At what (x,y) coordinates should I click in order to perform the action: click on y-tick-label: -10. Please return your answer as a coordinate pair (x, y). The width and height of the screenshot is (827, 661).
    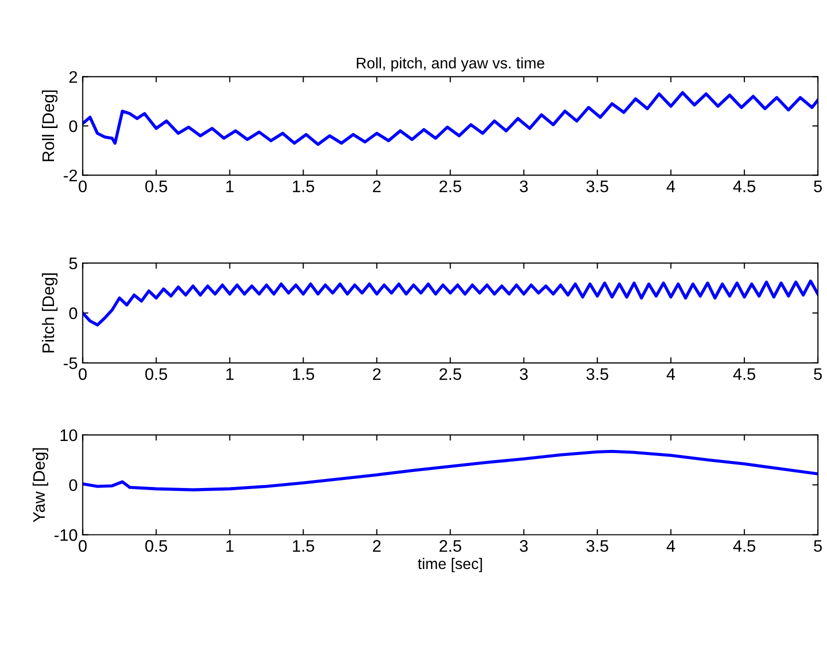
    Looking at the image, I should click on (66, 535).